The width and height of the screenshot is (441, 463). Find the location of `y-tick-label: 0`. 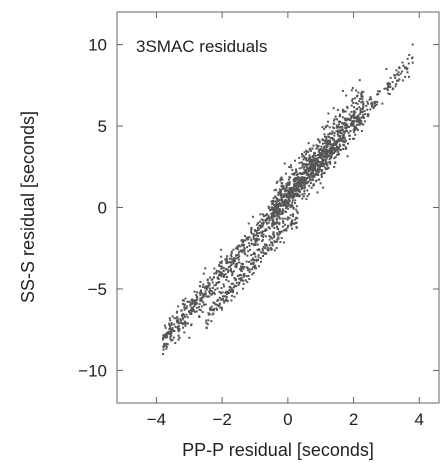

y-tick-label: 0 is located at coordinates (102, 208).